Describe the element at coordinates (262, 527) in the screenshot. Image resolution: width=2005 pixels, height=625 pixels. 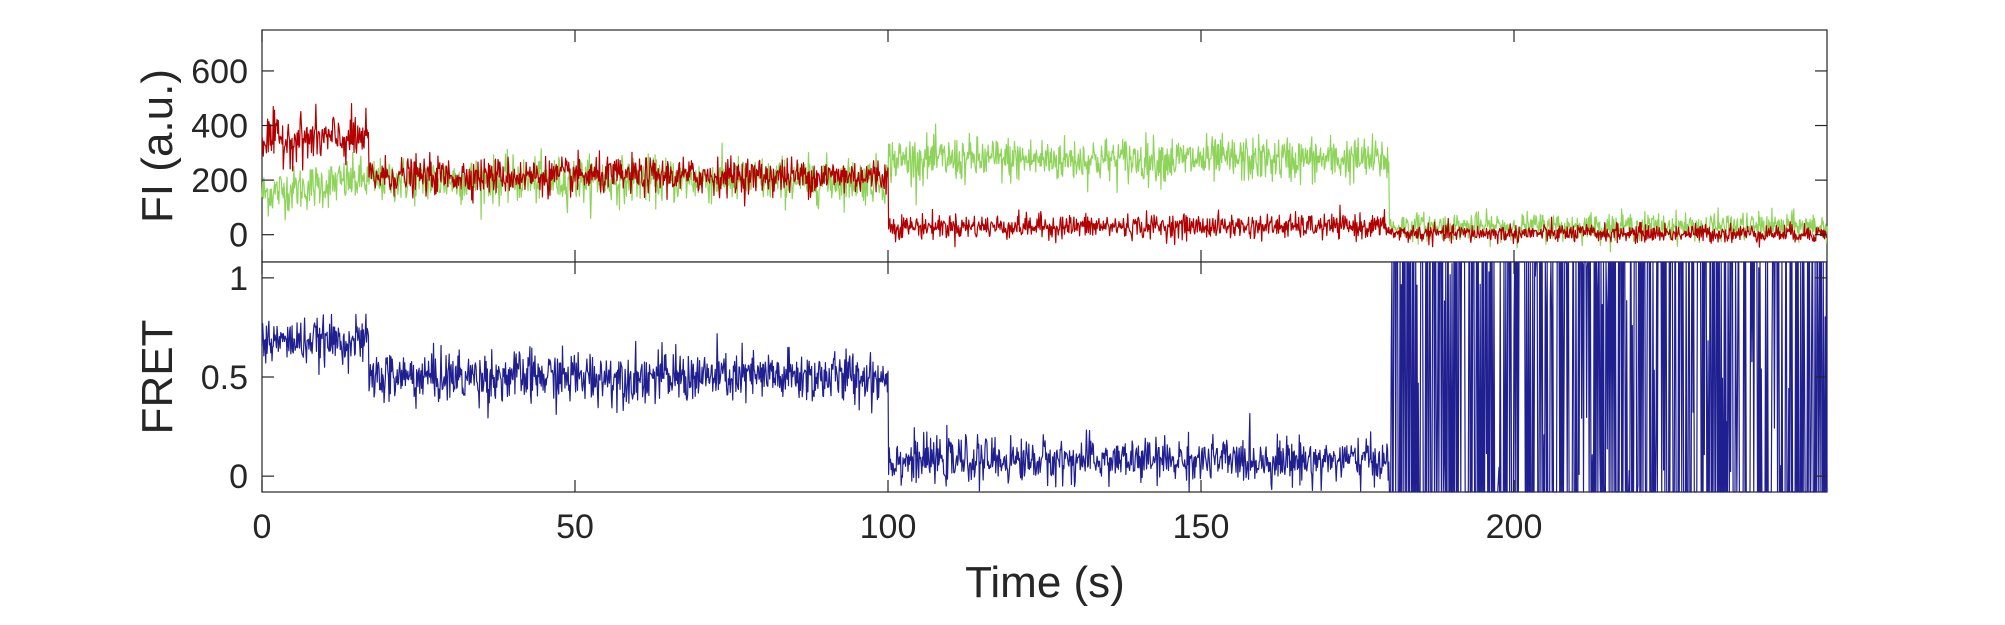
I see `time-xtick-label: 0` at that location.